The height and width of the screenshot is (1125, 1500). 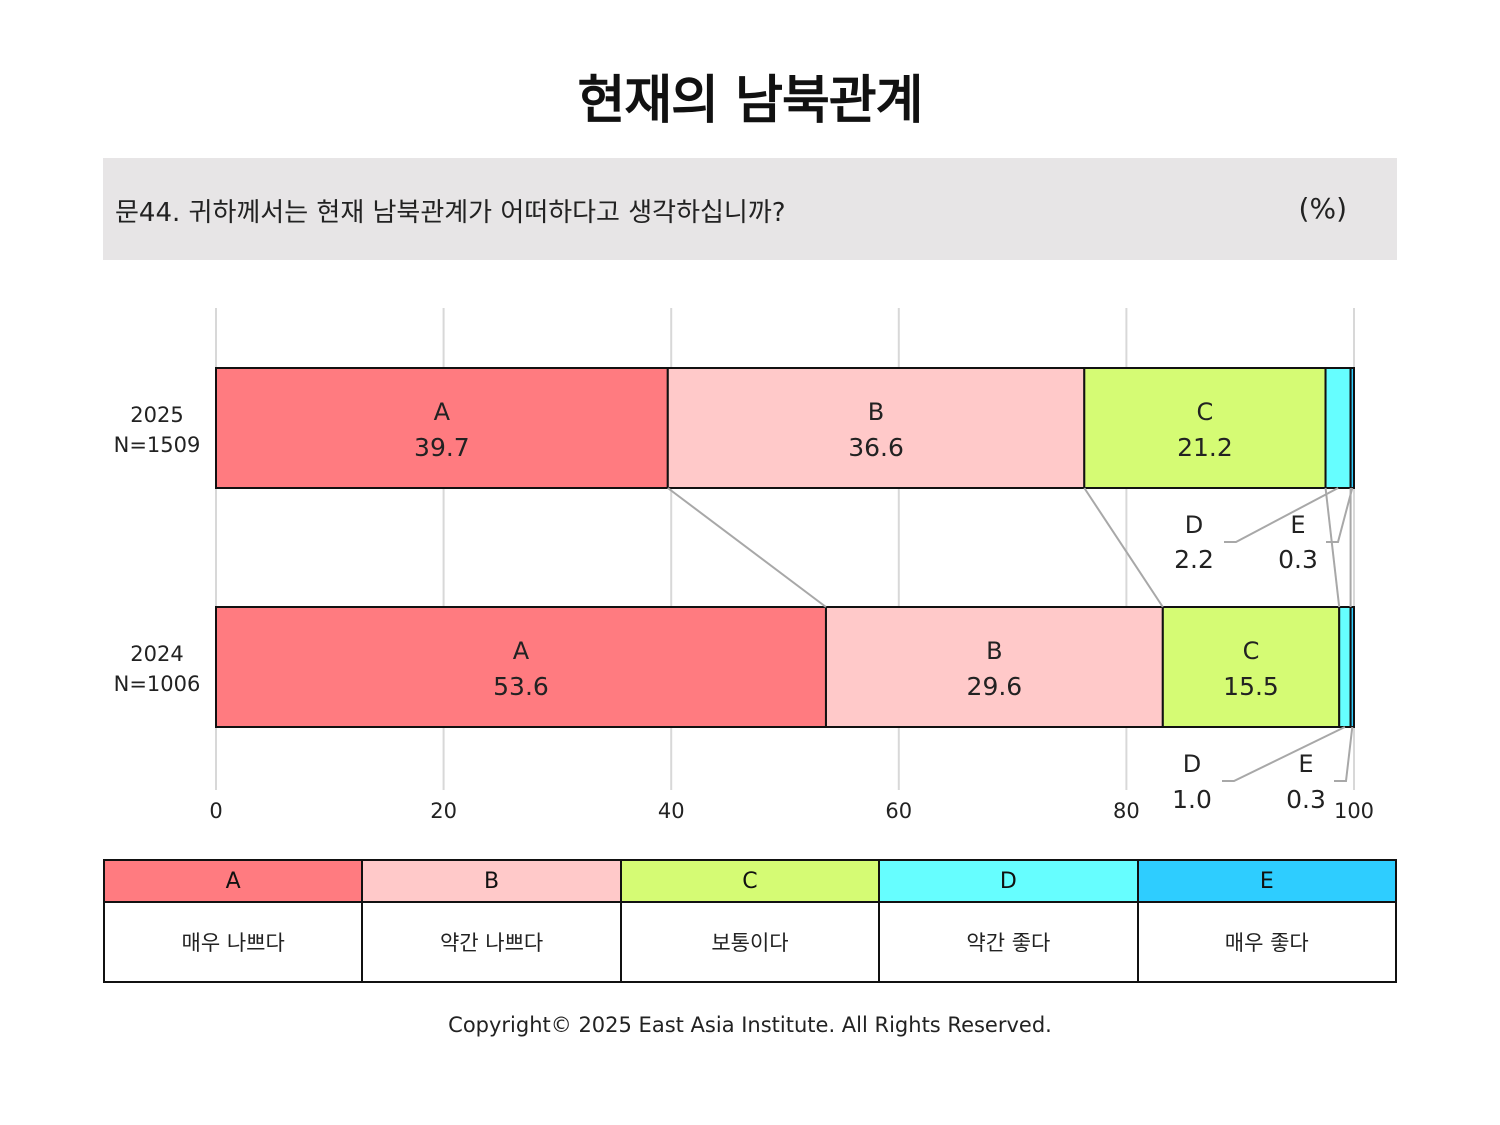 I want to click on legend-code-c: C, so click(x=750, y=881).